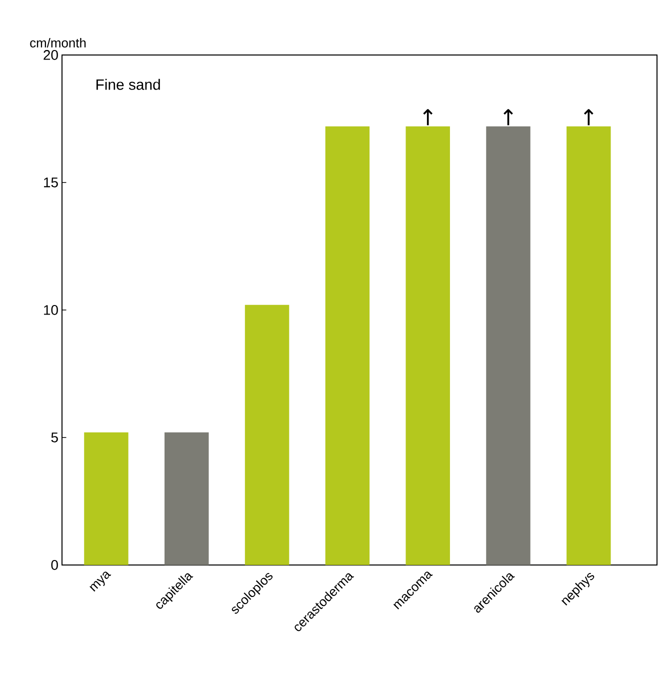 The height and width of the screenshot is (696, 663). What do you see at coordinates (51, 310) in the screenshot?
I see `y-tick-label: 10` at bounding box center [51, 310].